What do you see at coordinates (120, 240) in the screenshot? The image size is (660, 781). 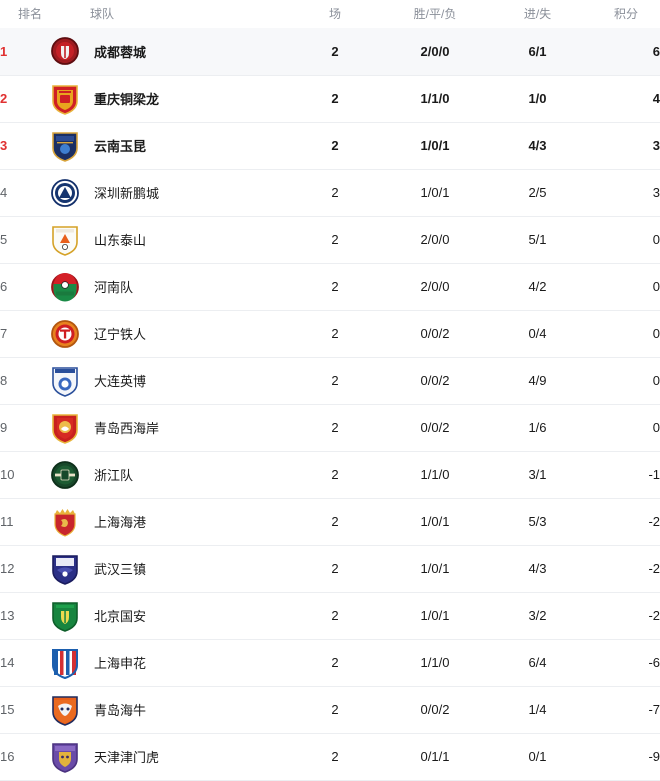 I see `row-team-name: 山东泰山` at bounding box center [120, 240].